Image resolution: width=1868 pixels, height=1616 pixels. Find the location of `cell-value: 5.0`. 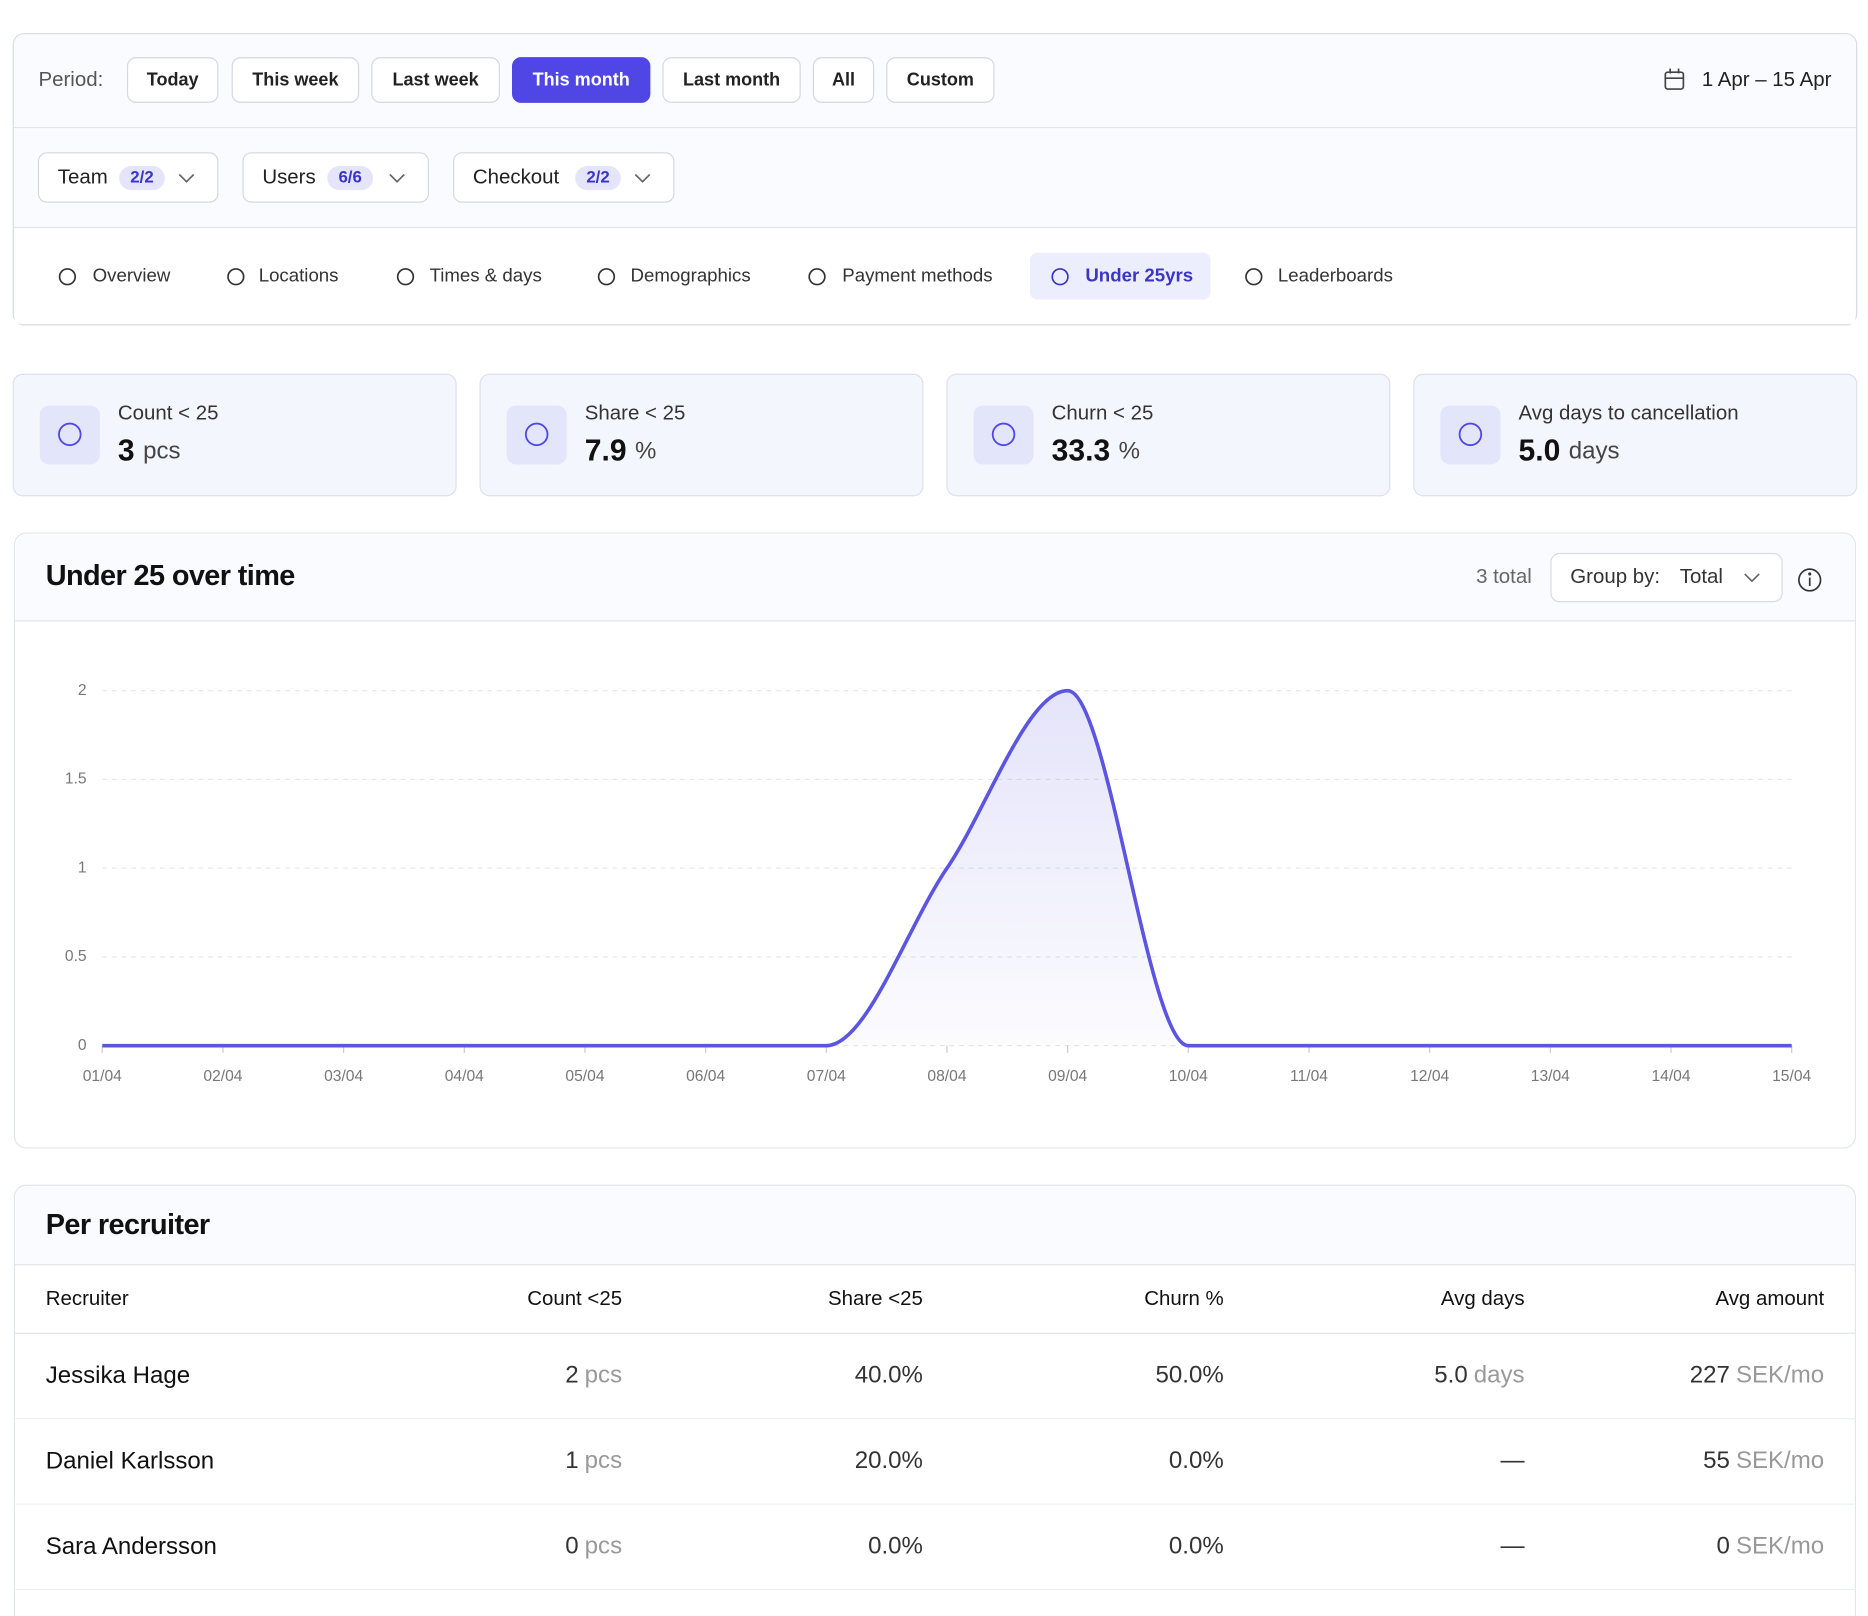

cell-value: 5.0 is located at coordinates (1450, 1375).